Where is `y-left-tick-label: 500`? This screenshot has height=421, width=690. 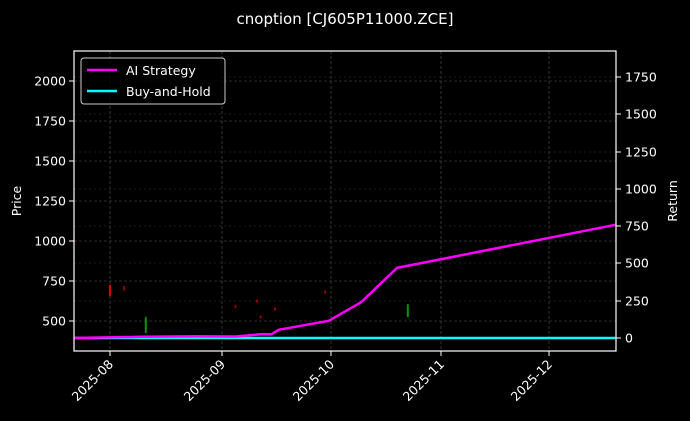
y-left-tick-label: 500 is located at coordinates (54, 321).